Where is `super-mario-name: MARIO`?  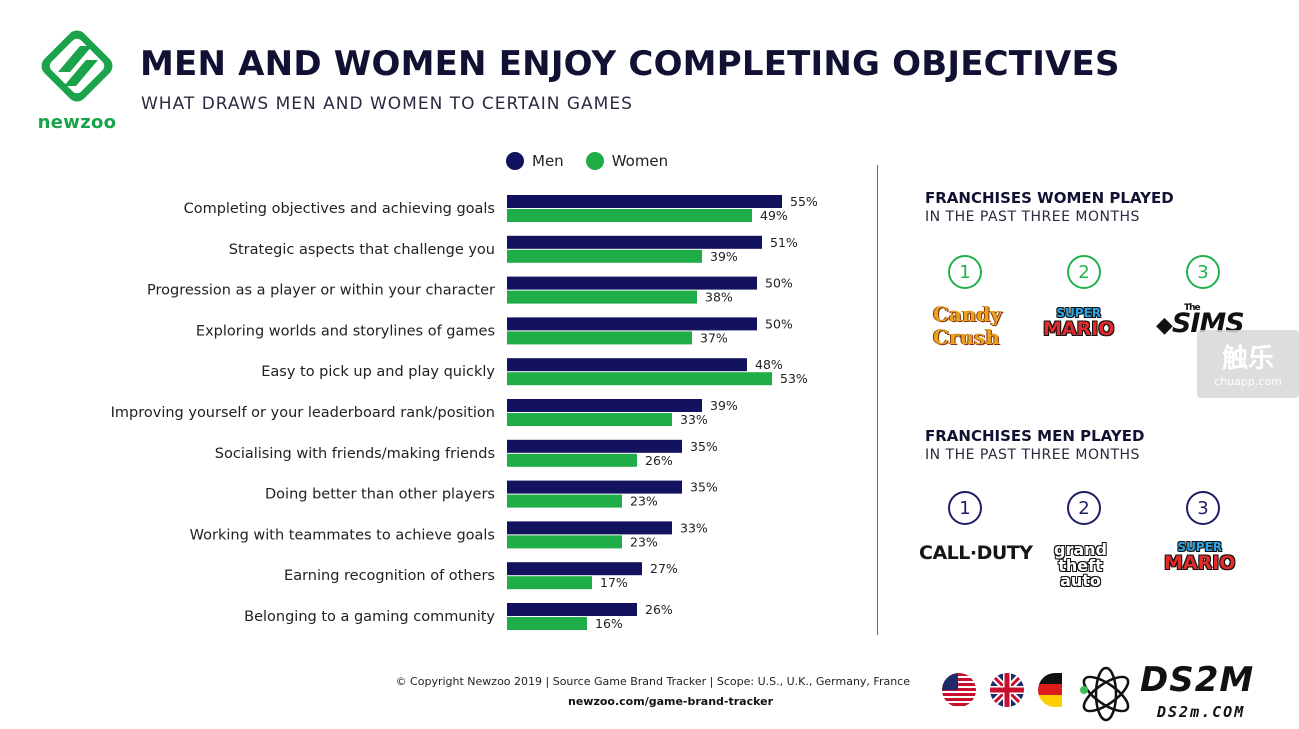 super-mario-name: MARIO is located at coordinates (1079, 329).